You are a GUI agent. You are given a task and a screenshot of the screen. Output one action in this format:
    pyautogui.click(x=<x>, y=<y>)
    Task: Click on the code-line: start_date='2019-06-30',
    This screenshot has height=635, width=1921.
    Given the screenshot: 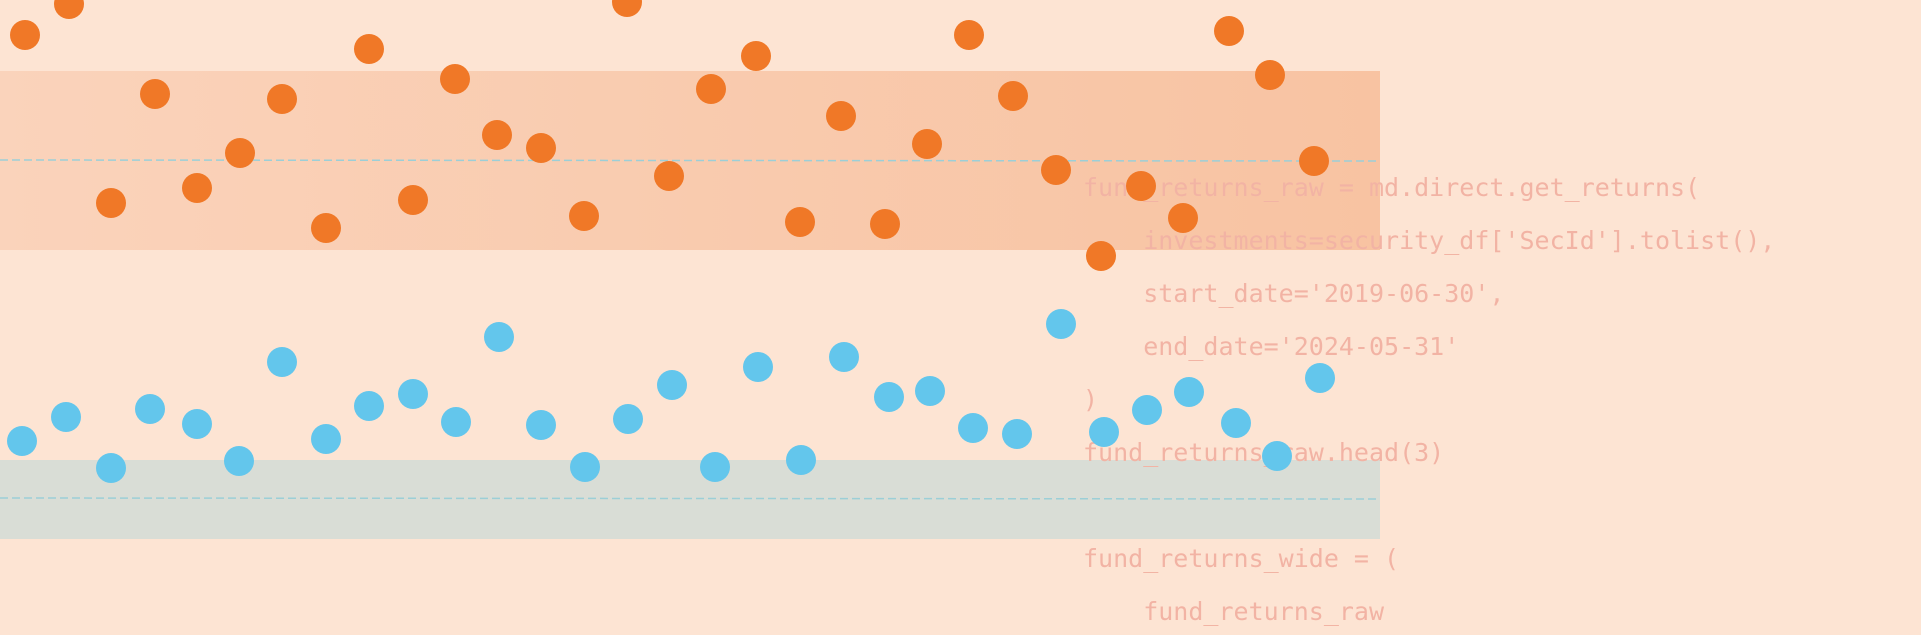 What is the action you would take?
    pyautogui.click(x=1294, y=293)
    